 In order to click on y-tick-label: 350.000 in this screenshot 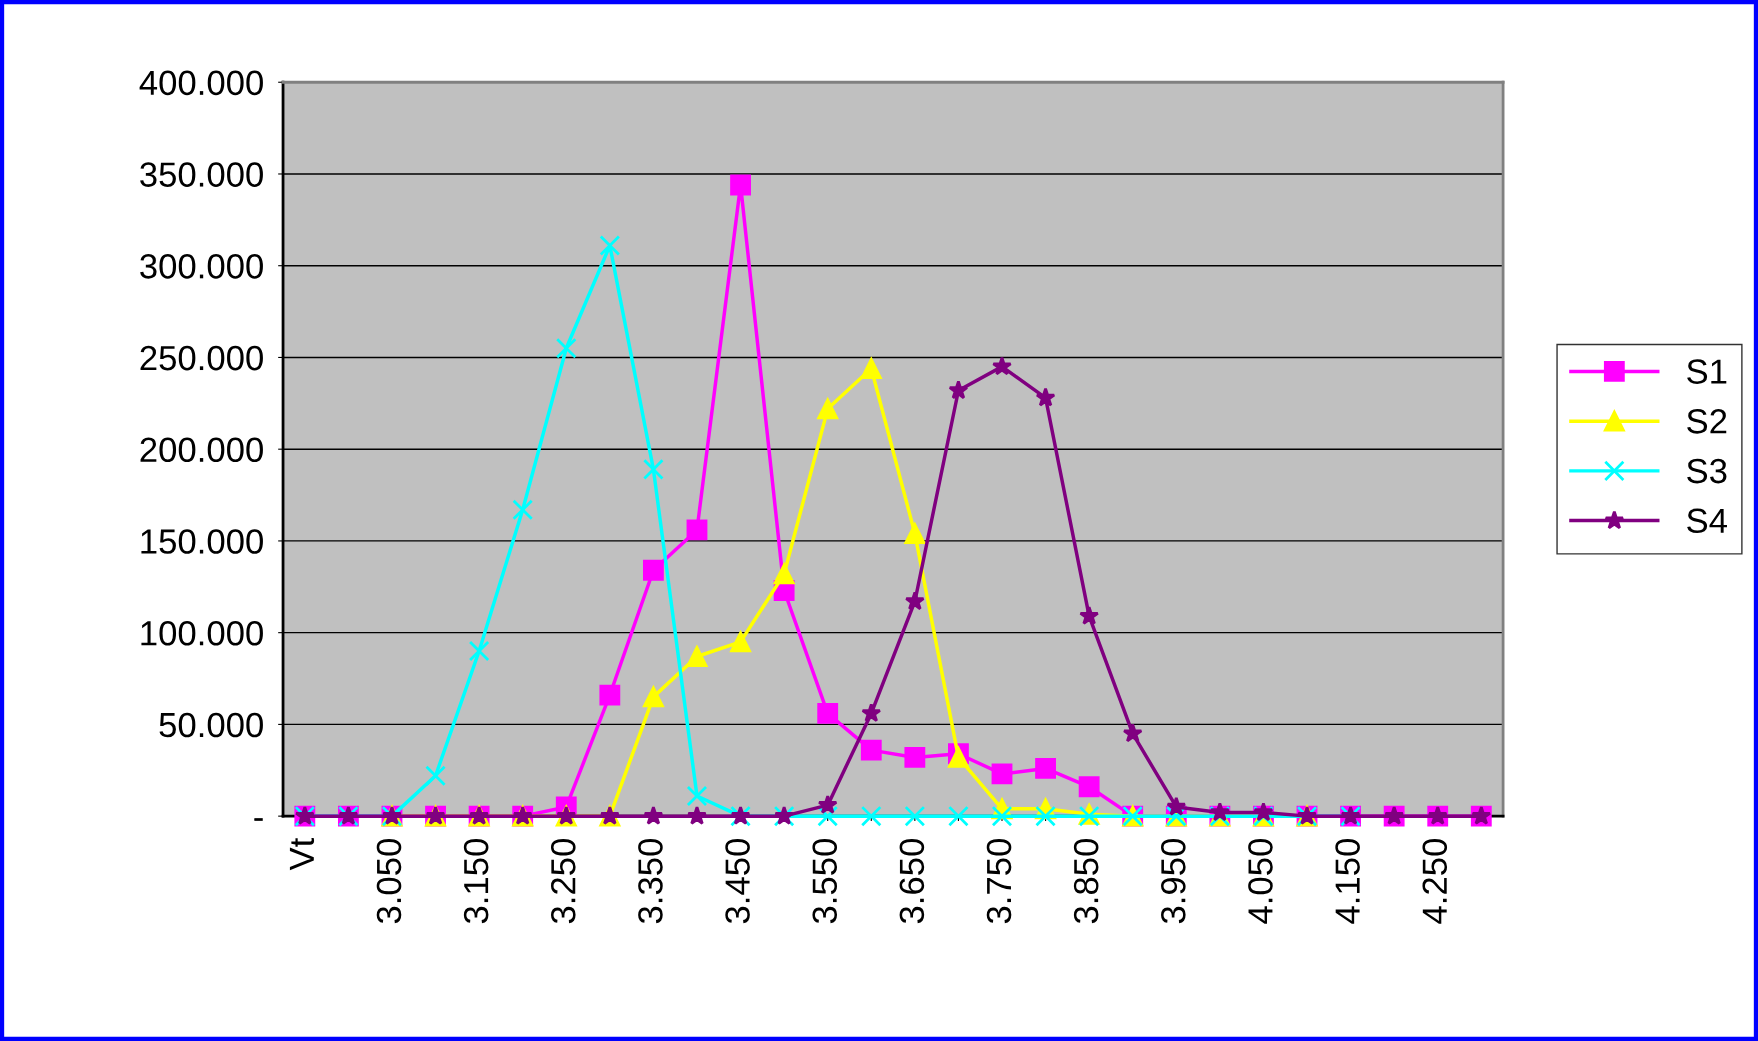, I will do `click(201, 174)`.